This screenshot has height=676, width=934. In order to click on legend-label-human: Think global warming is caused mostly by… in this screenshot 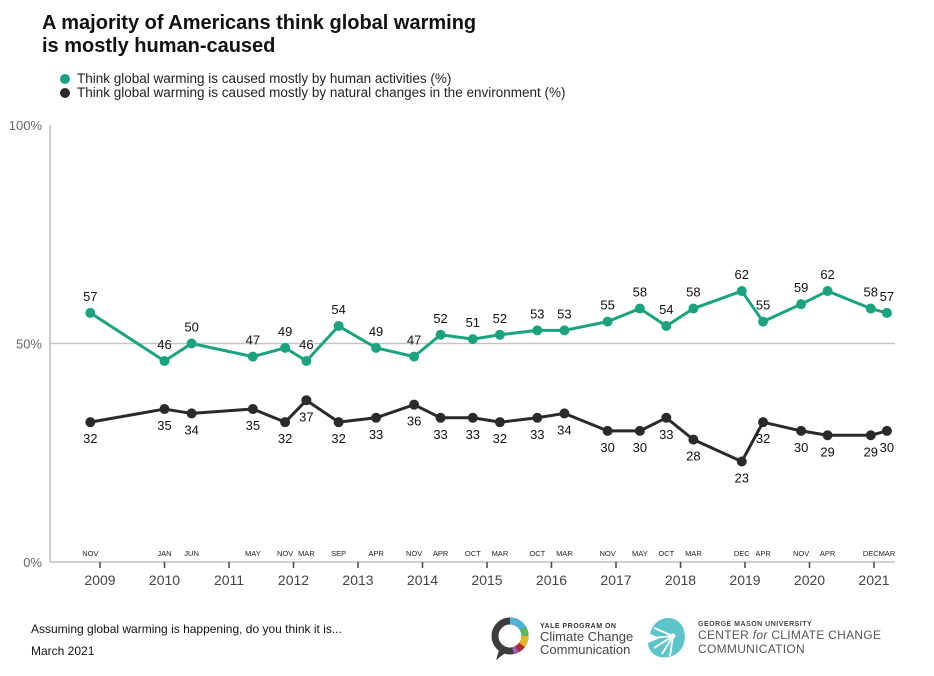, I will do `click(264, 78)`.